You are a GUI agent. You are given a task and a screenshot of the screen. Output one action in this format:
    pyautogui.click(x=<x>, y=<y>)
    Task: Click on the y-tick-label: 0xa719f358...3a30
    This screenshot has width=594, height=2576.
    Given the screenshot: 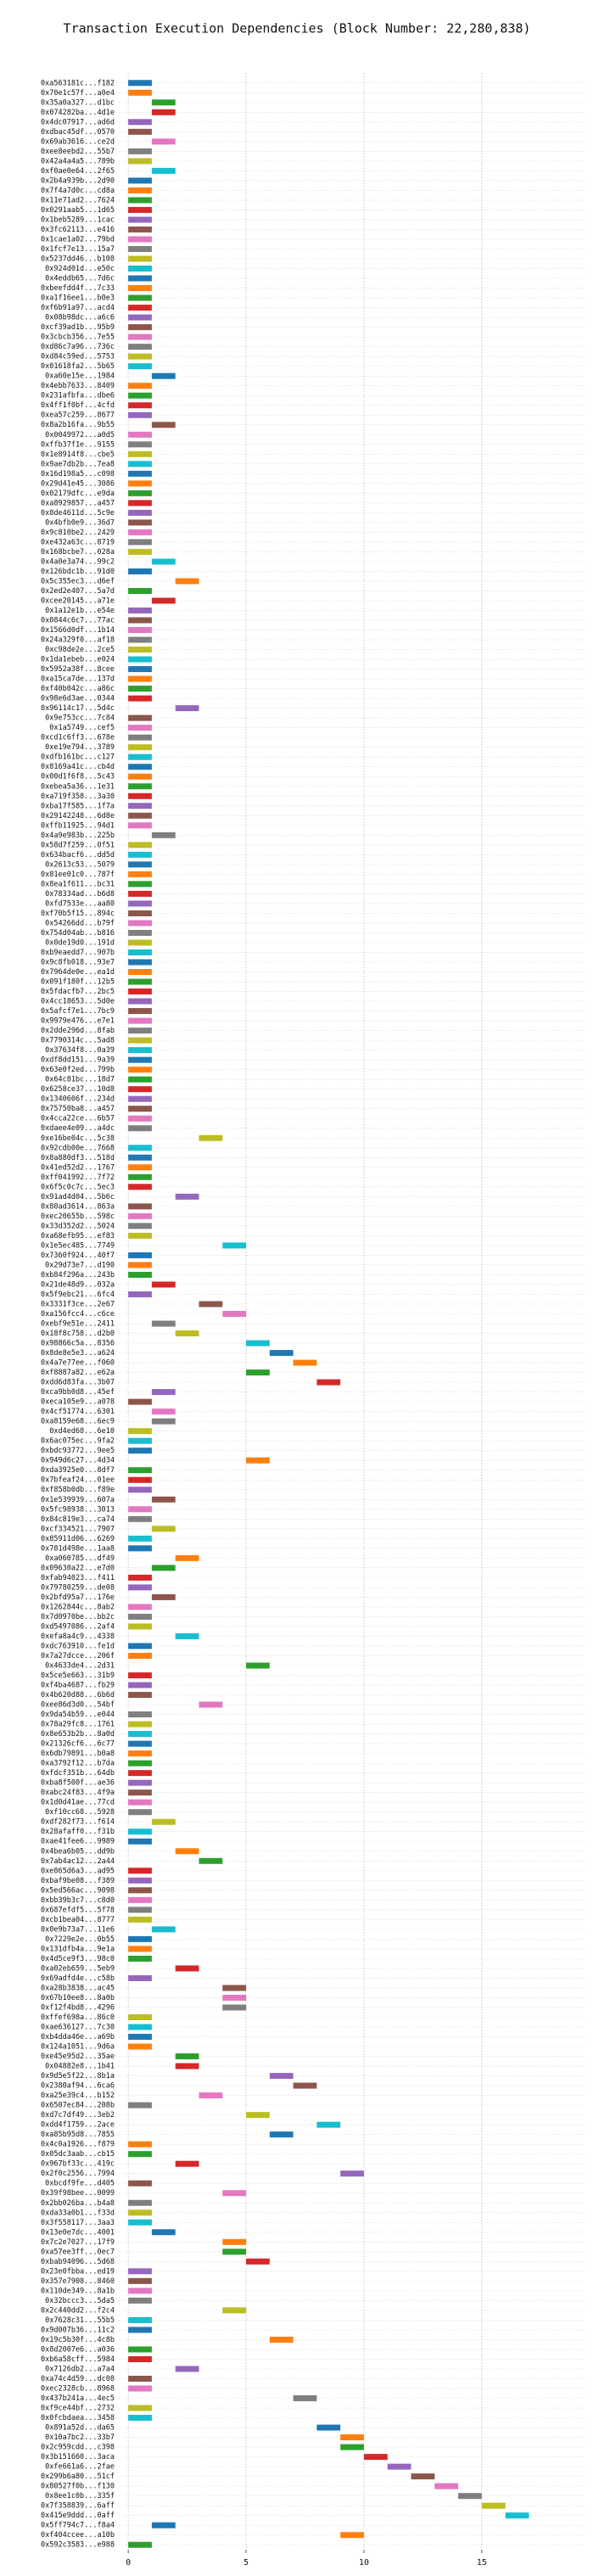 What is the action you would take?
    pyautogui.click(x=78, y=796)
    